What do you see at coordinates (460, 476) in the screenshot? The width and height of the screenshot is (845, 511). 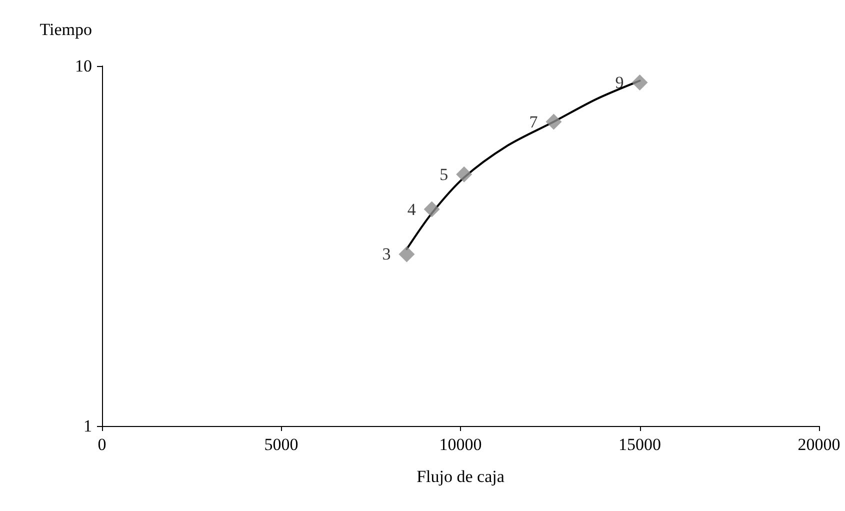 I see `x-axis-title: Flujo de caja` at bounding box center [460, 476].